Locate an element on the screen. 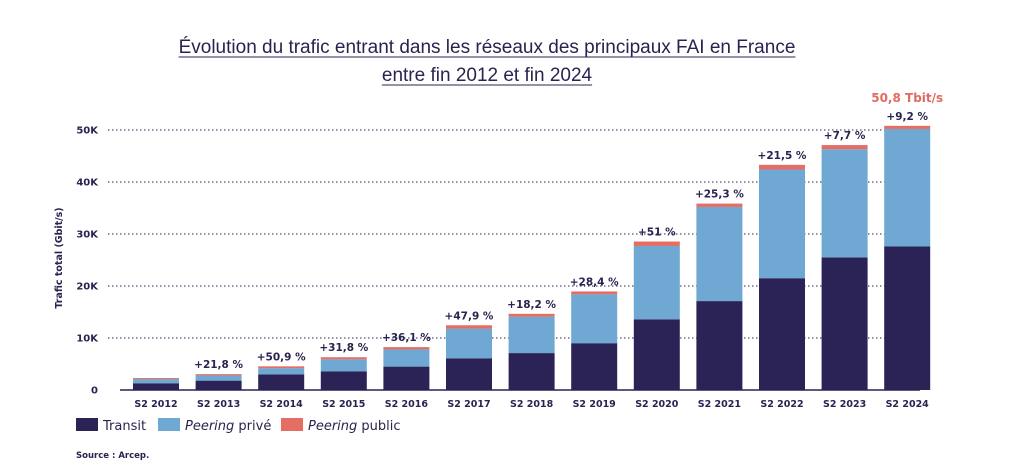  growth-label: +9,2 % is located at coordinates (907, 117).